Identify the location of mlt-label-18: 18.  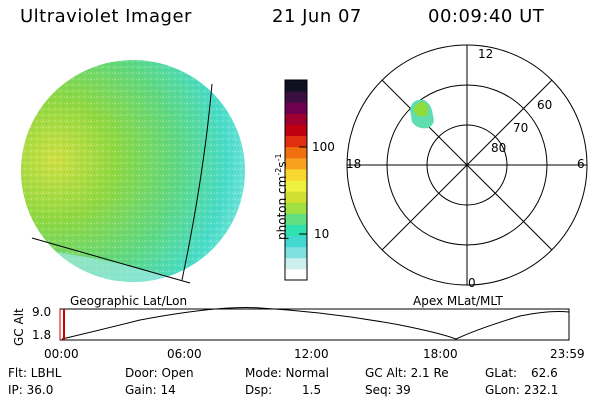
(354, 164).